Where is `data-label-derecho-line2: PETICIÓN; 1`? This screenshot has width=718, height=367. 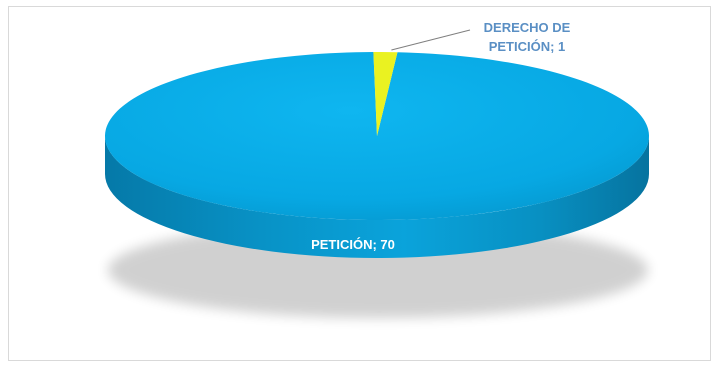
data-label-derecho-line2: PETICIÓN; 1 is located at coordinates (527, 46).